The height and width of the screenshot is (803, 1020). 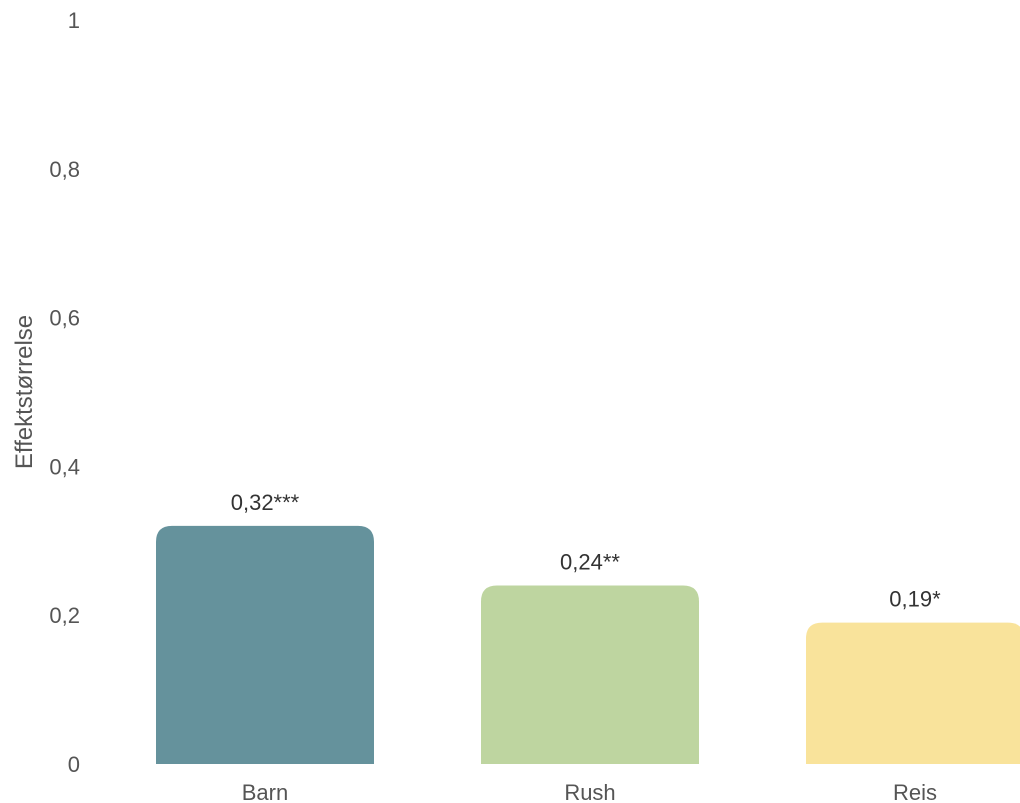 I want to click on bar-reis, so click(x=913, y=693).